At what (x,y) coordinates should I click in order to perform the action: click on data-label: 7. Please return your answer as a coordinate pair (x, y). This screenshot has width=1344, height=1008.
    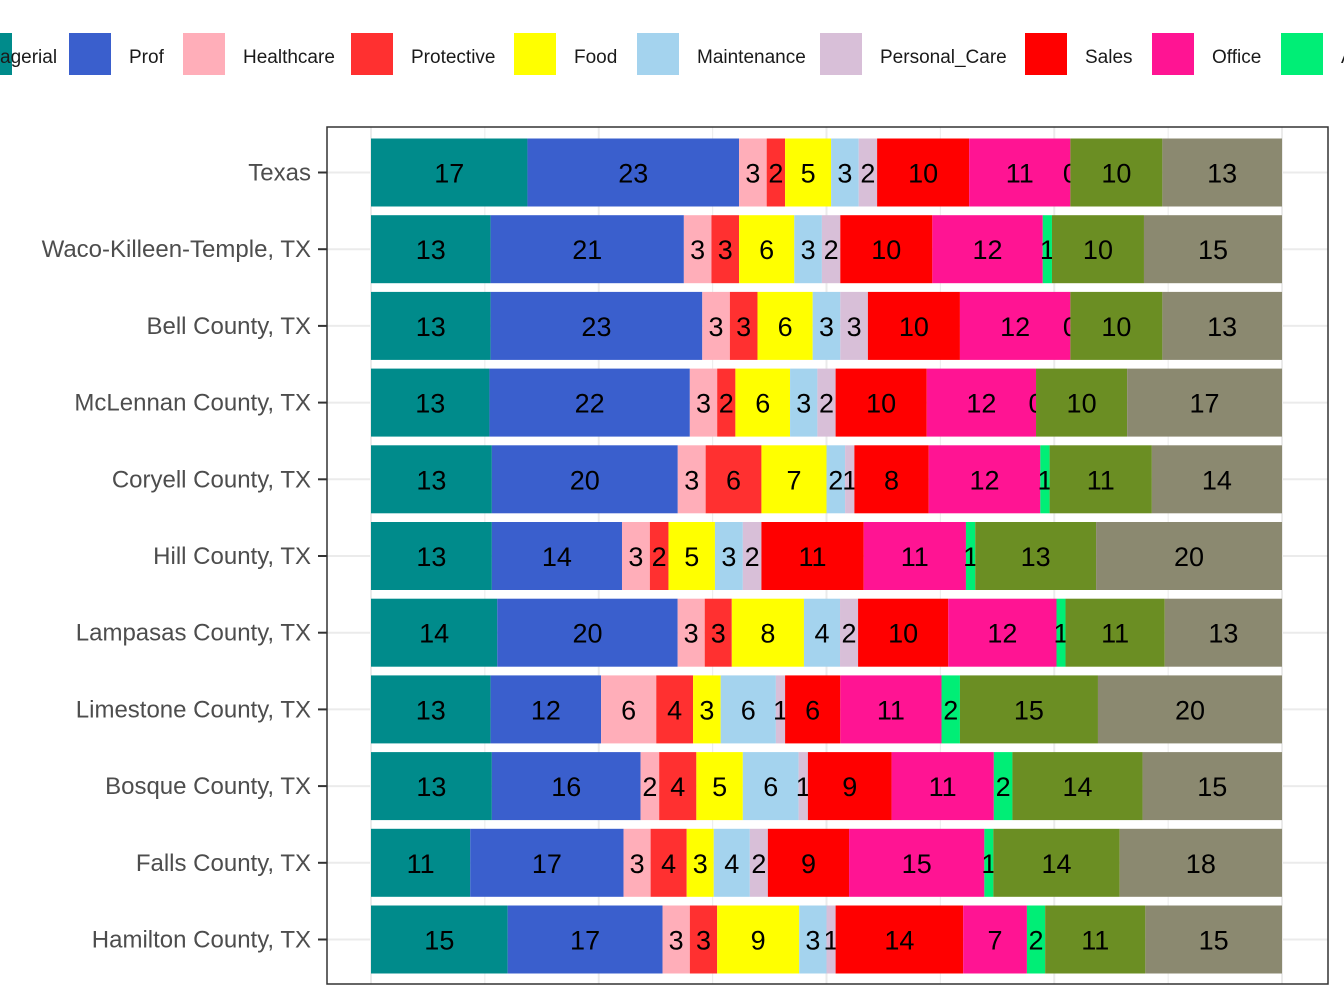
    Looking at the image, I should click on (995, 941).